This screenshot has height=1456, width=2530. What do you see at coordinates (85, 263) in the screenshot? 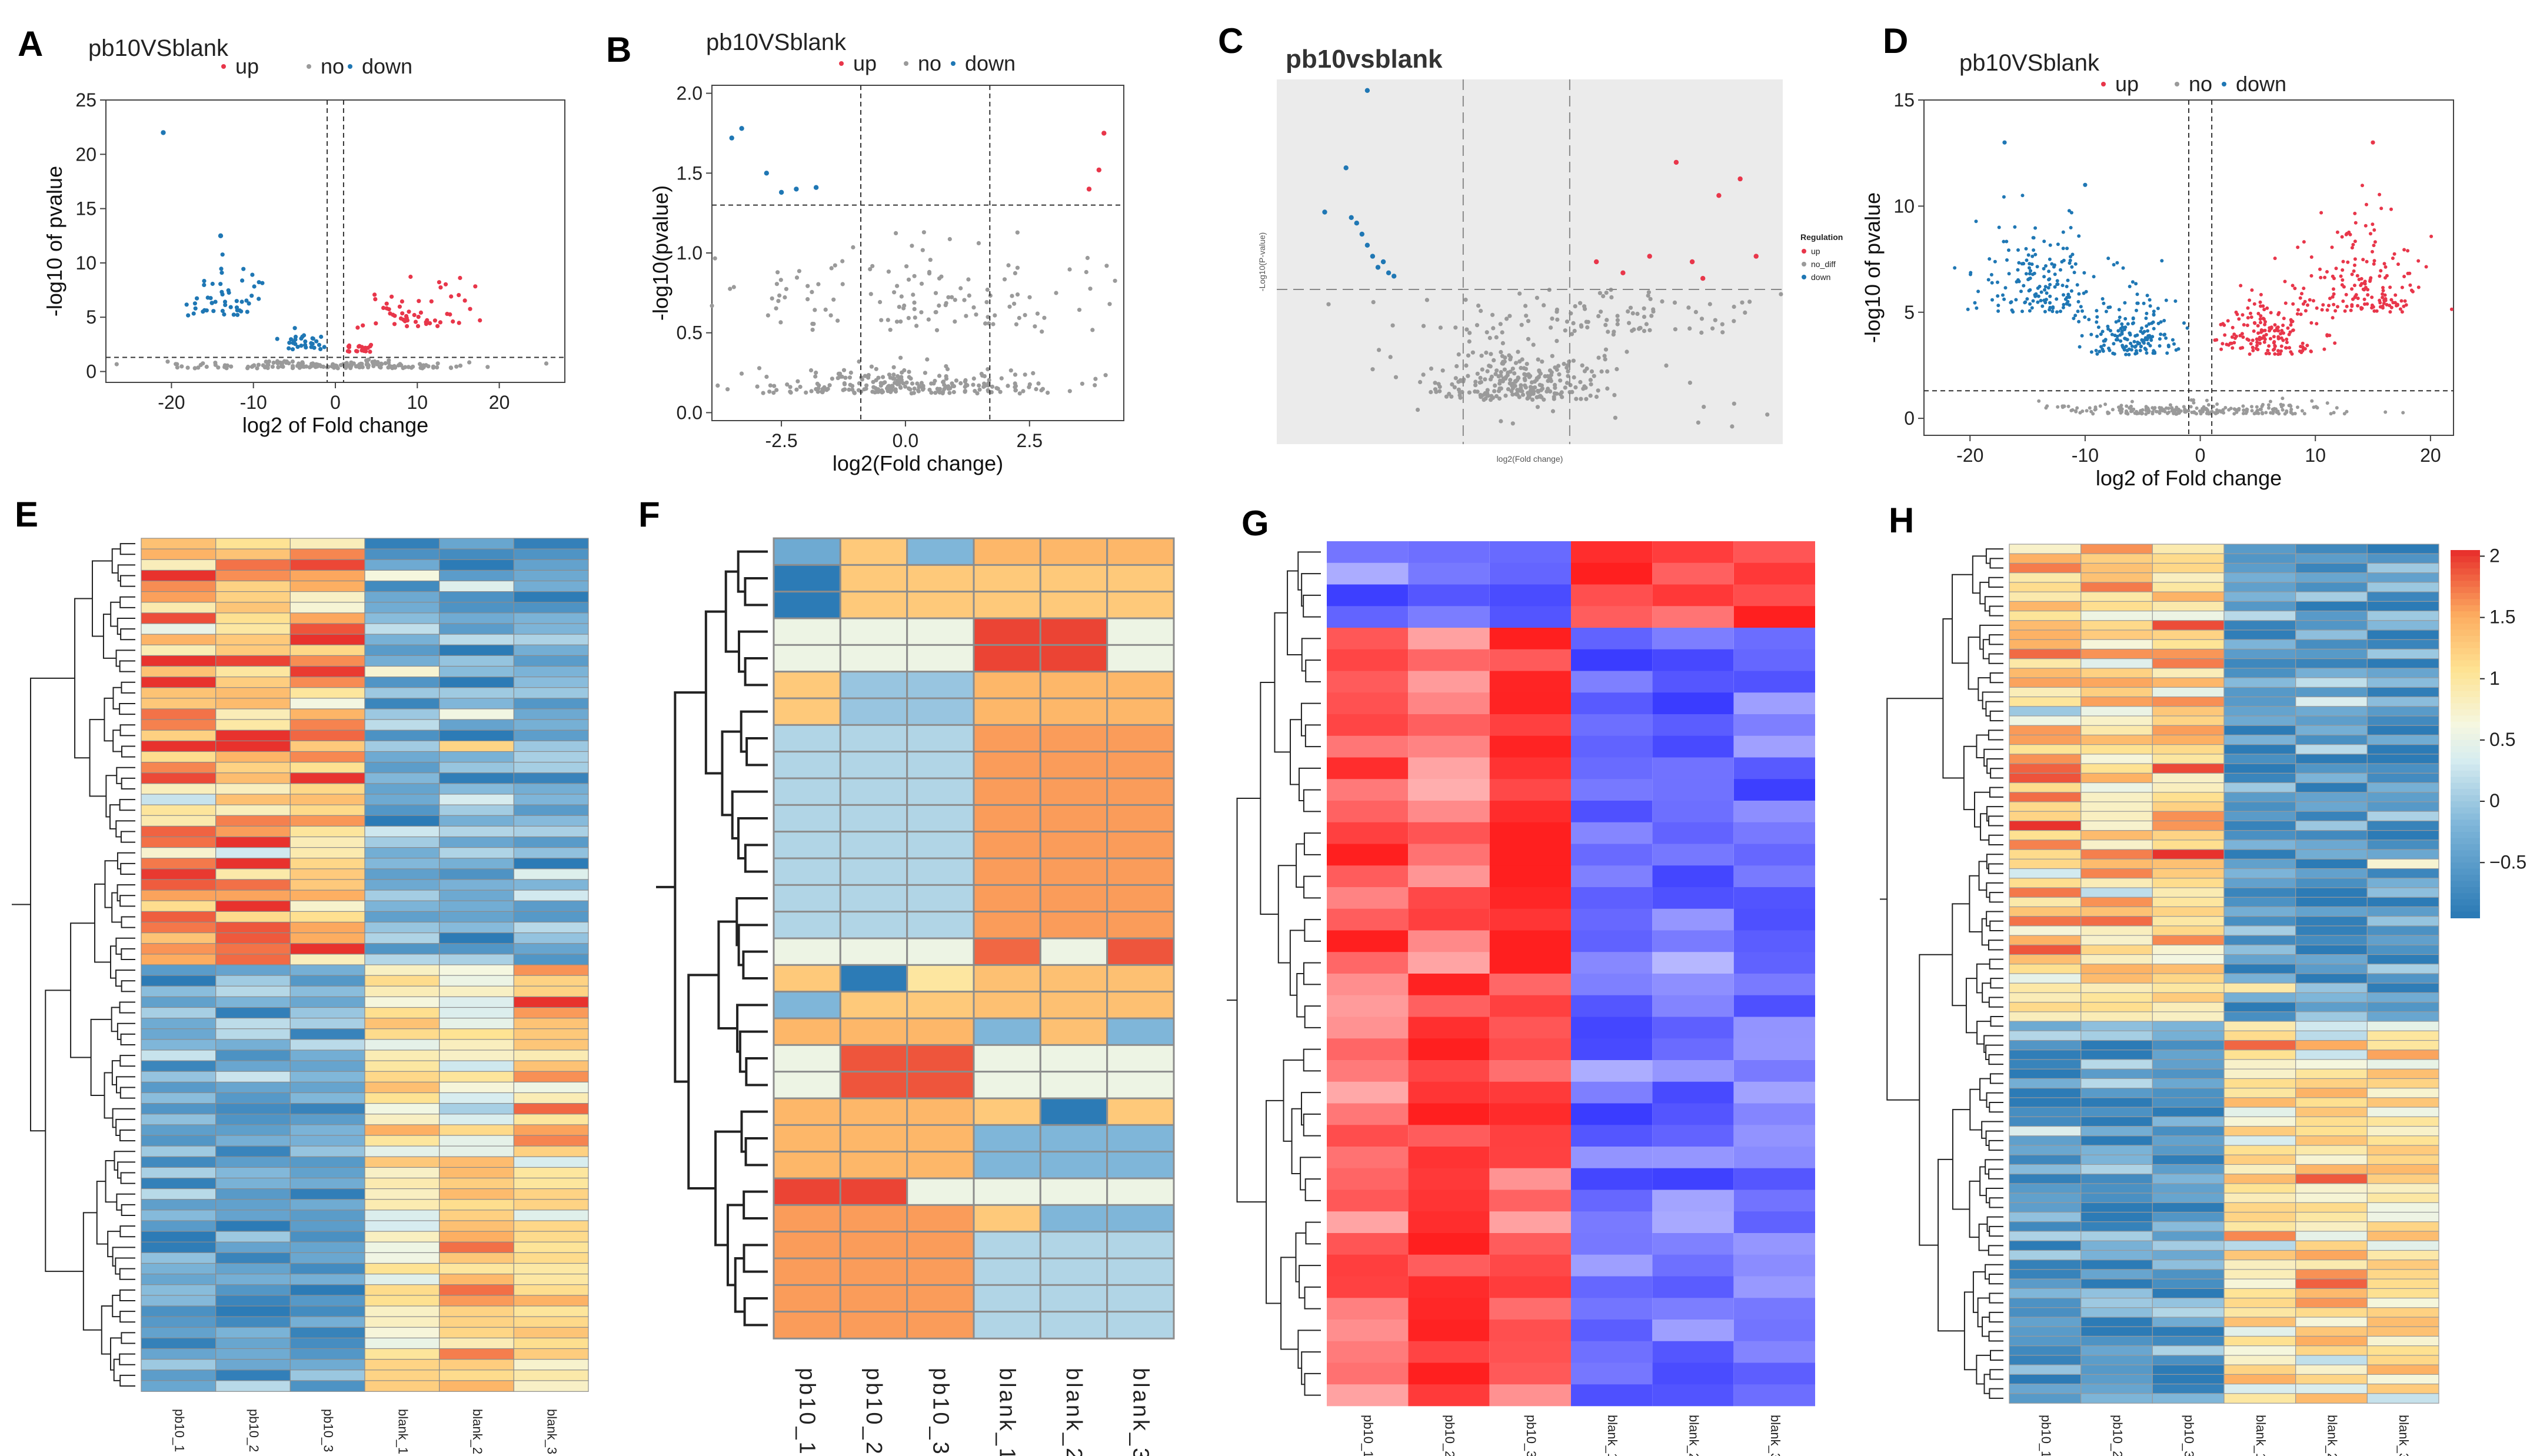
I see `y-tick-label: 10` at bounding box center [85, 263].